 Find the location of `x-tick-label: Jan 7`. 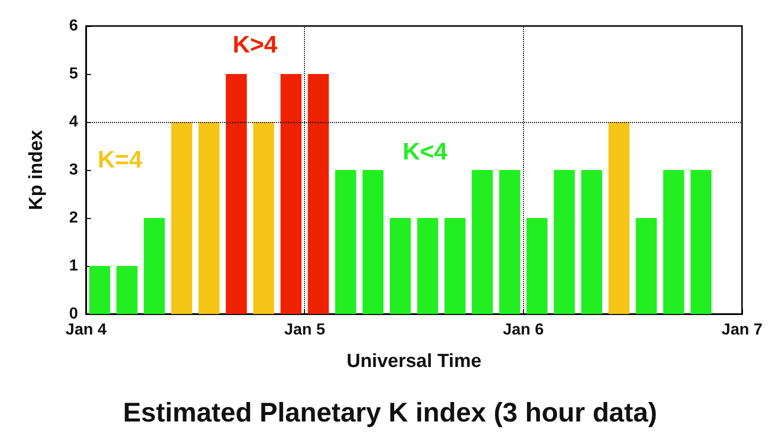

x-tick-label: Jan 7 is located at coordinates (742, 330).